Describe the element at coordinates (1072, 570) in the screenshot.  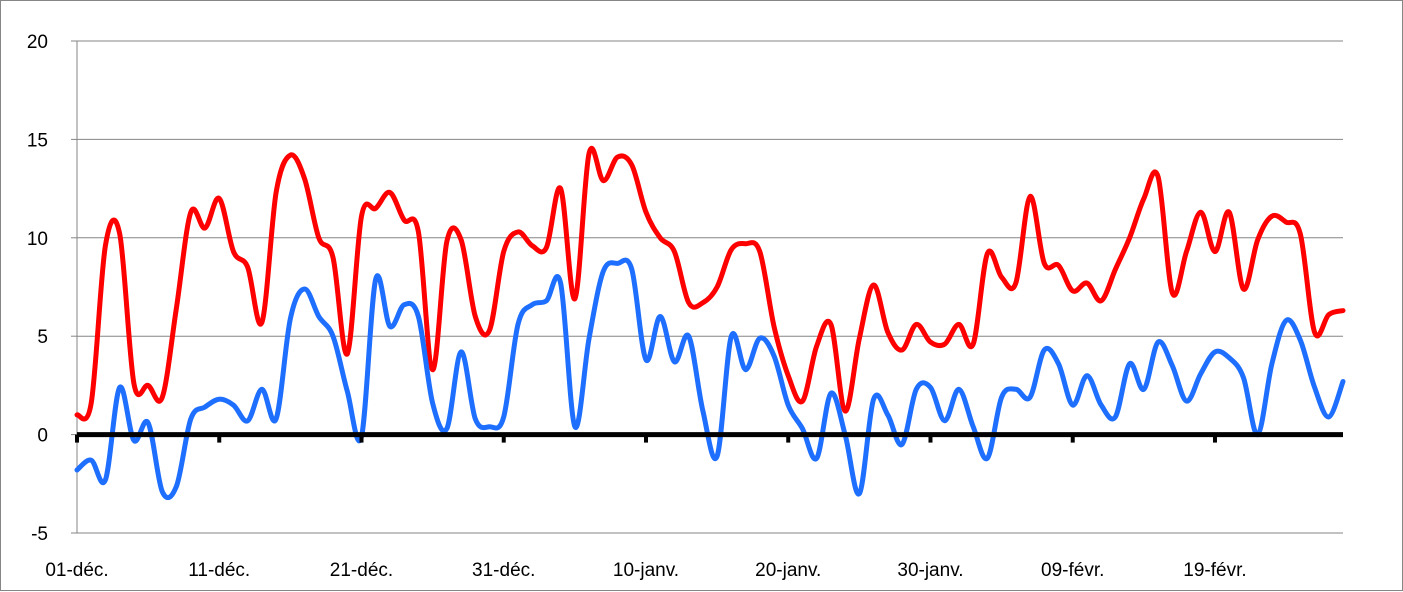
I see `x-tick-label: 09-févr.` at that location.